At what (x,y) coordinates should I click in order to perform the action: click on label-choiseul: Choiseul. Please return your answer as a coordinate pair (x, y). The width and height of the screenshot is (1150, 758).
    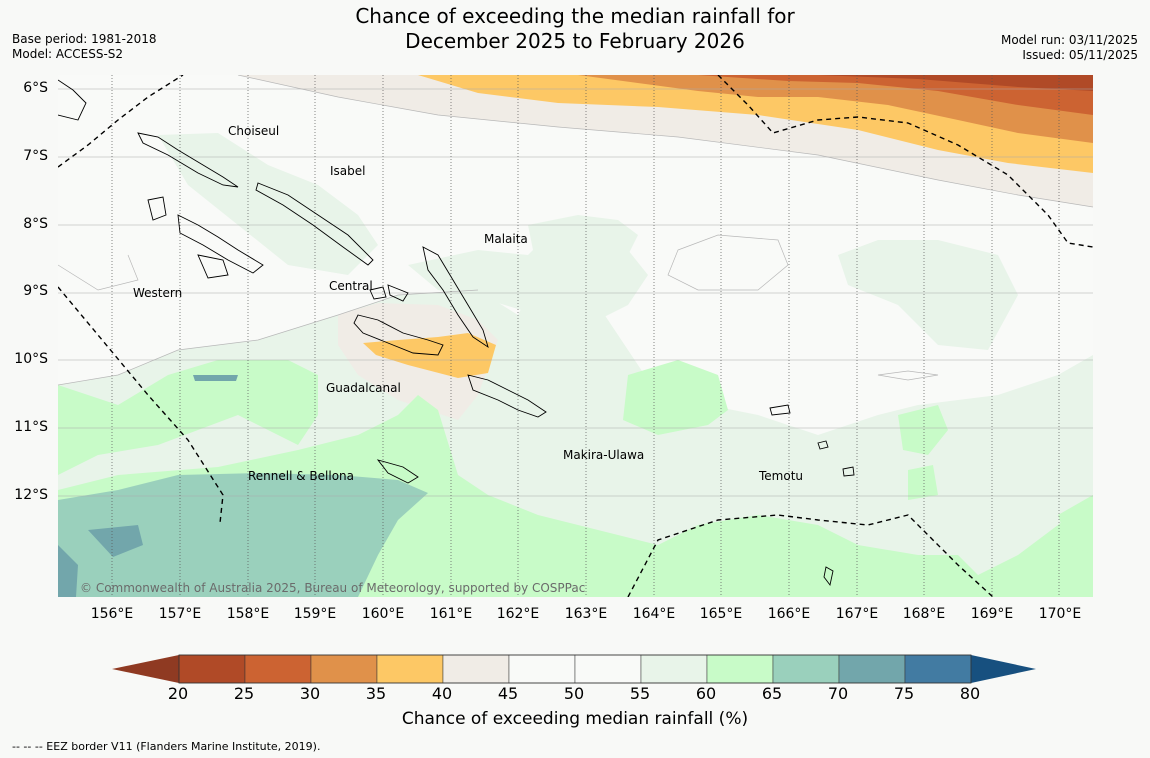
    Looking at the image, I should click on (253, 131).